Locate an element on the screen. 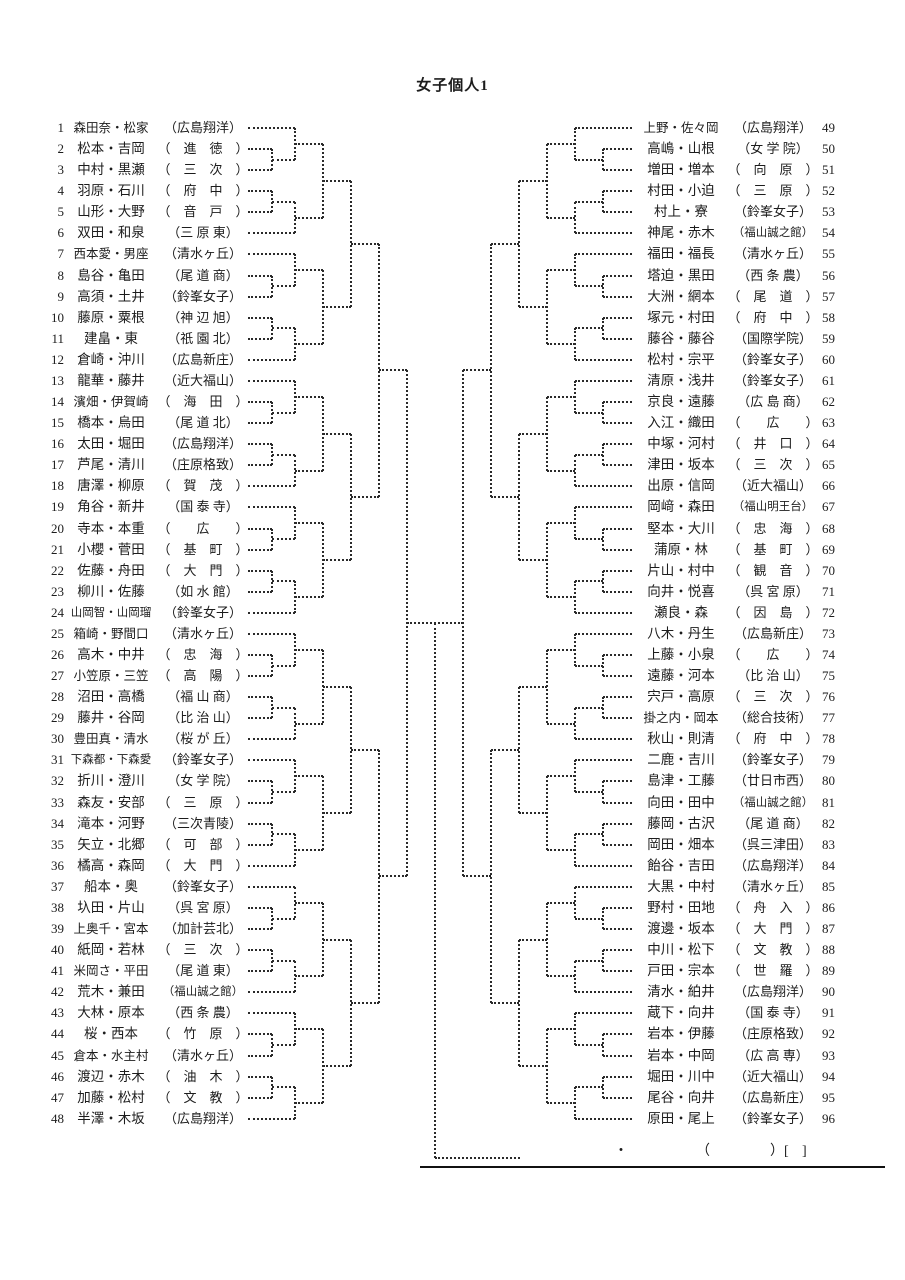 The height and width of the screenshot is (1280, 905). round5-winner-line is located at coordinates (477, 370).